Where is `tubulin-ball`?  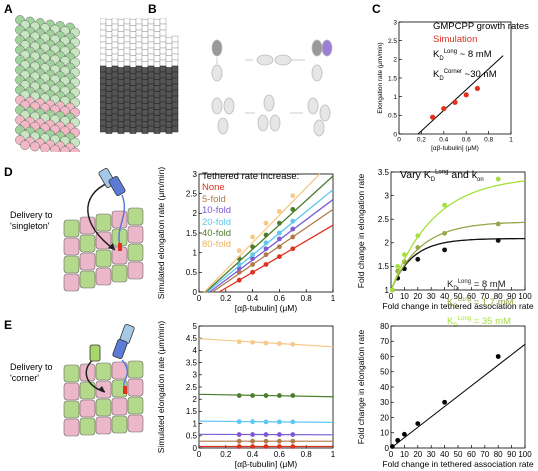 tubulin-ball is located at coordinates (35, 146).